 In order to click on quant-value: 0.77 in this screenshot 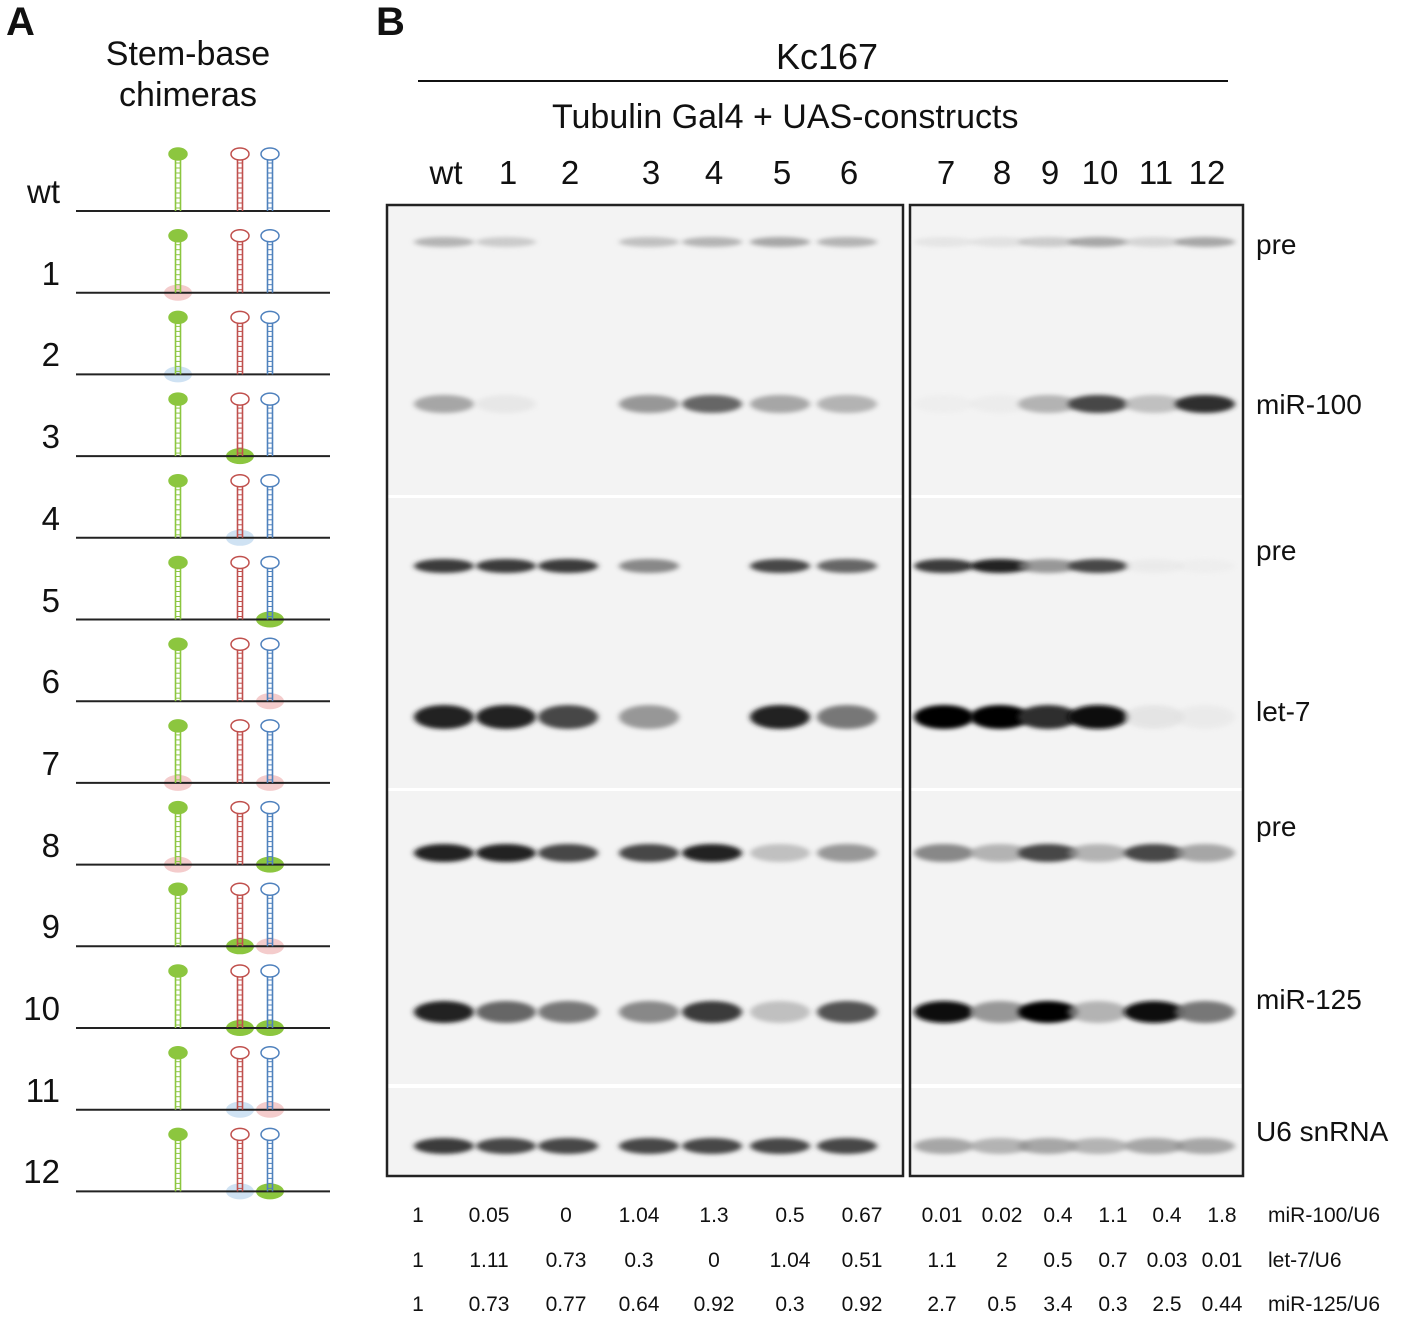, I will do `click(566, 1304)`.